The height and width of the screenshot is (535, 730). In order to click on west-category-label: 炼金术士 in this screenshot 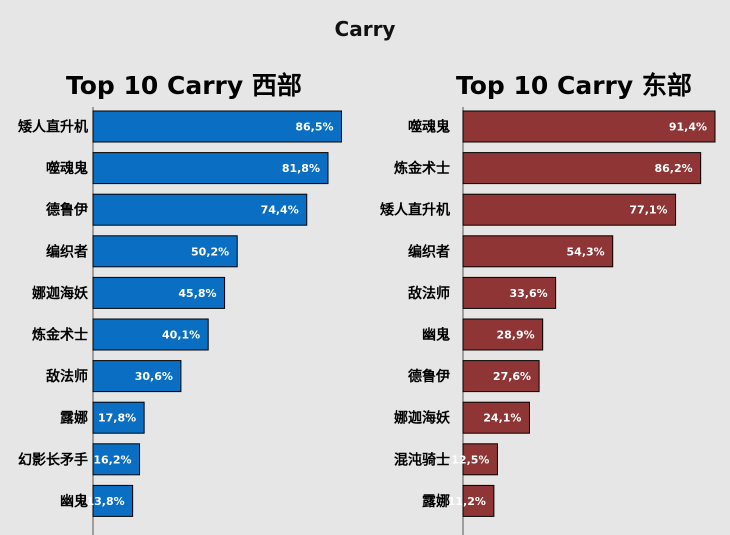, I will do `click(60, 335)`.